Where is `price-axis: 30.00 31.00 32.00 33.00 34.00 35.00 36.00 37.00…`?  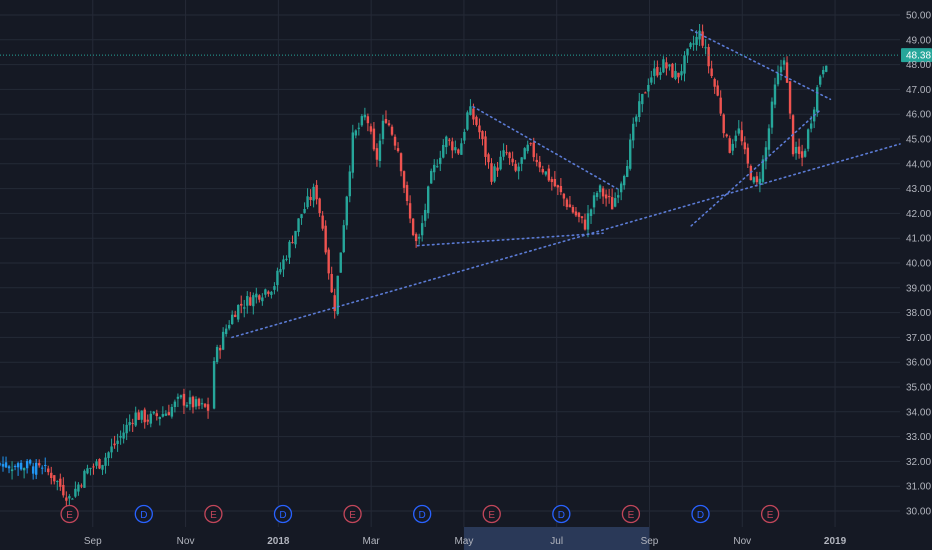 price-axis: 30.00 31.00 32.00 33.00 34.00 35.00 36.00 37.00… is located at coordinates (918, 264).